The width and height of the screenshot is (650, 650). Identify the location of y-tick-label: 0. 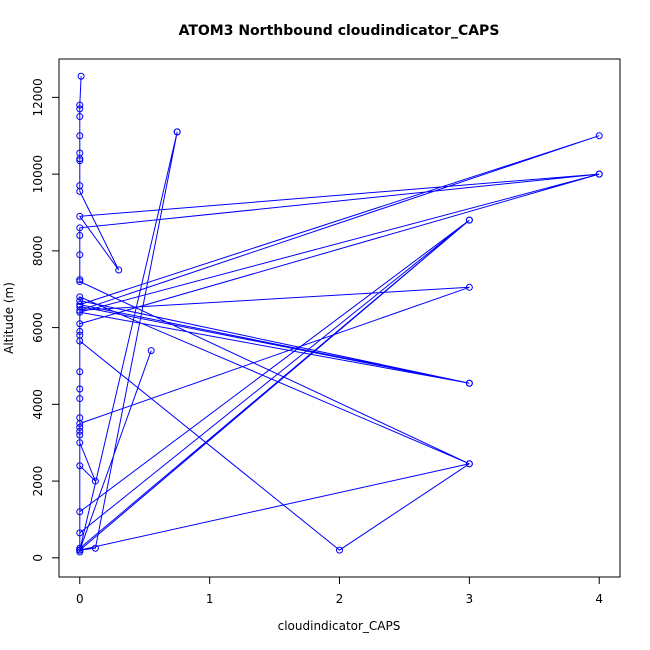
(38, 558).